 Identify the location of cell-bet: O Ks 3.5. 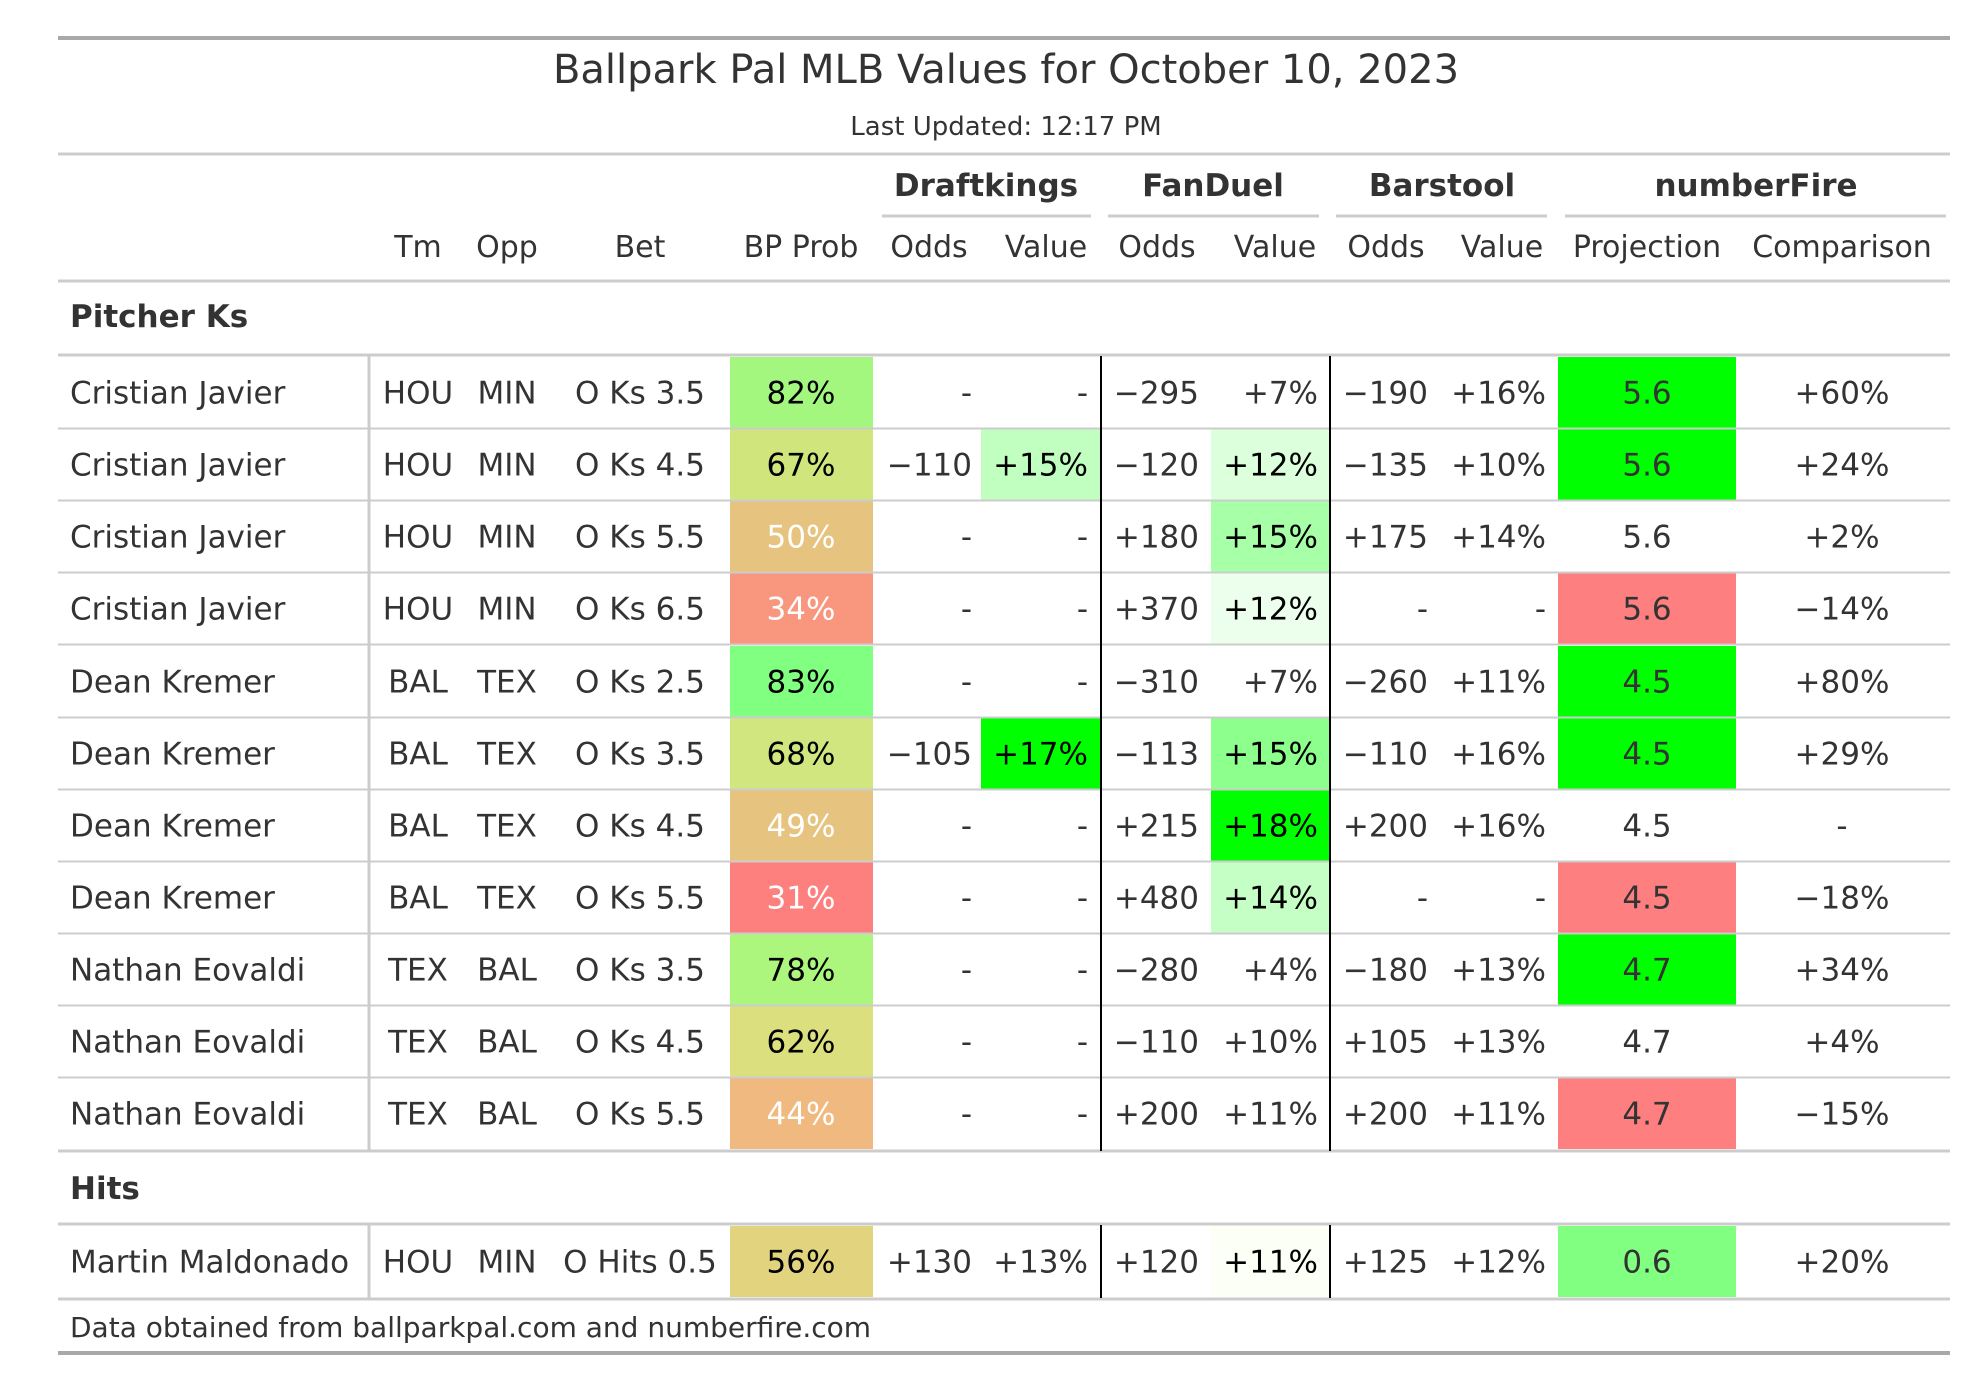
(640, 971).